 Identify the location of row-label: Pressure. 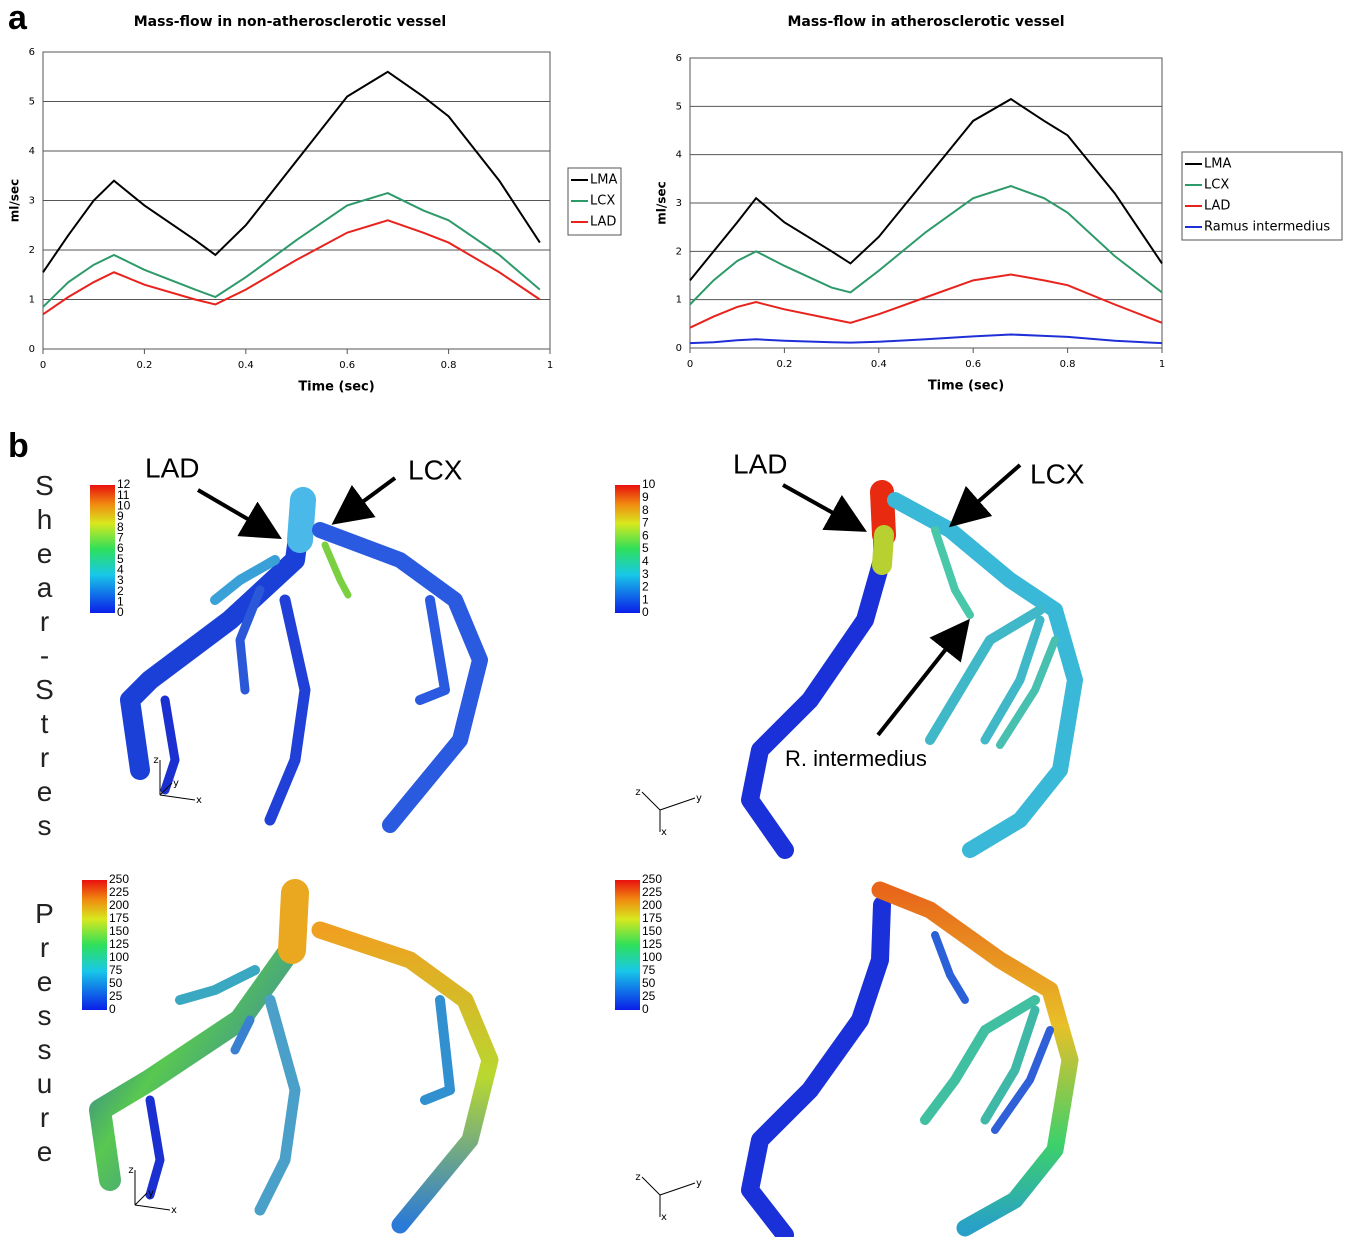
(44, 1034).